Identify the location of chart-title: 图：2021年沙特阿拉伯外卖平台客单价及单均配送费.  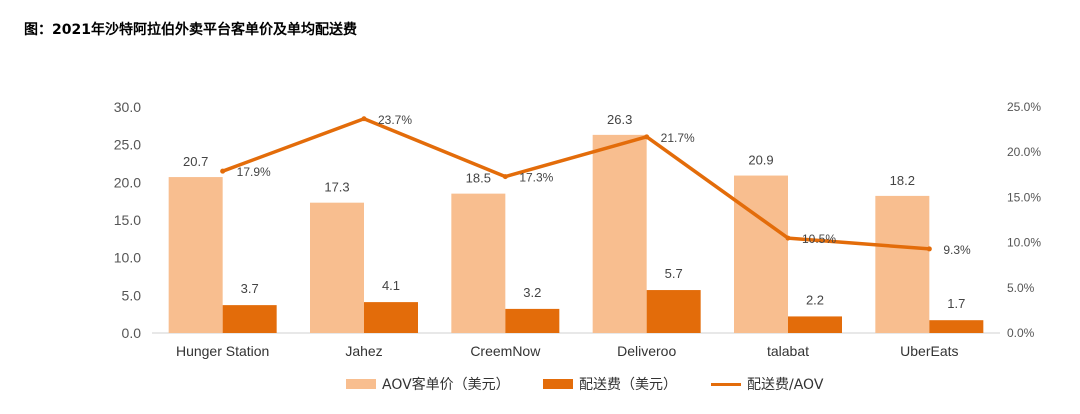
(190, 30).